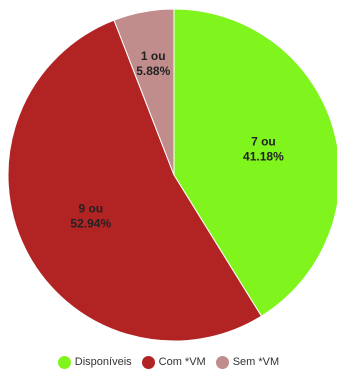  Describe the element at coordinates (144, 92) in the screenshot. I see `pie-slice-sem-vm` at that location.